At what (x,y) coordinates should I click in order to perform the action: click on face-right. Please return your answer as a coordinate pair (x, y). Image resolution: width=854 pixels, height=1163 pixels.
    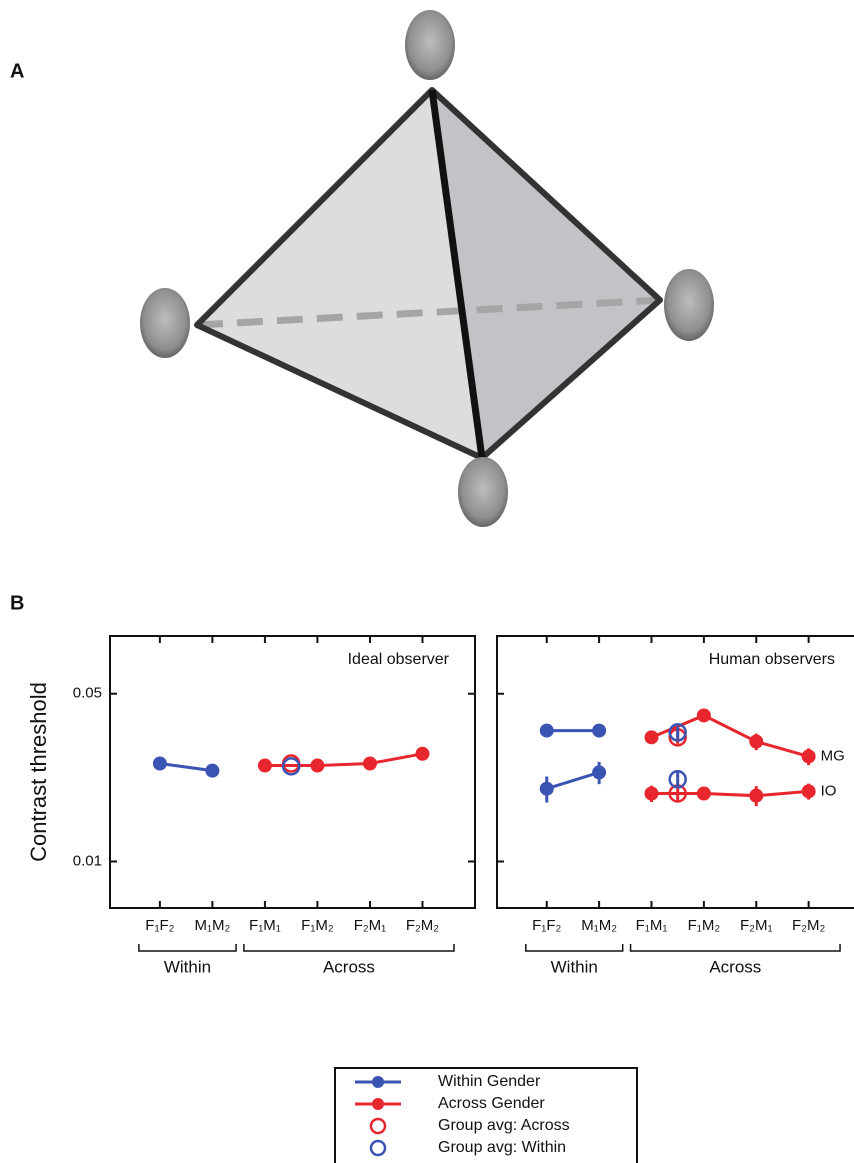
    Looking at the image, I should click on (546, 274).